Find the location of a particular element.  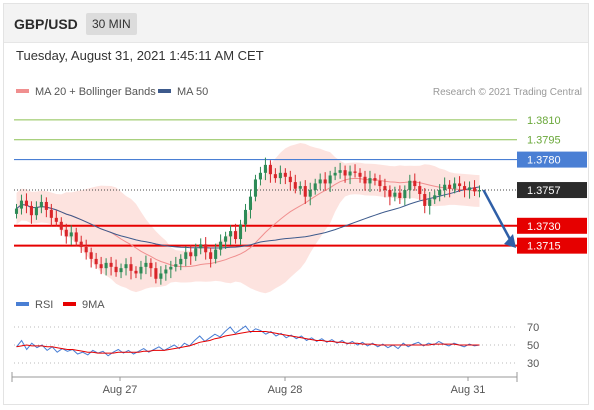

rsi-tick-label: 70 is located at coordinates (533, 328).